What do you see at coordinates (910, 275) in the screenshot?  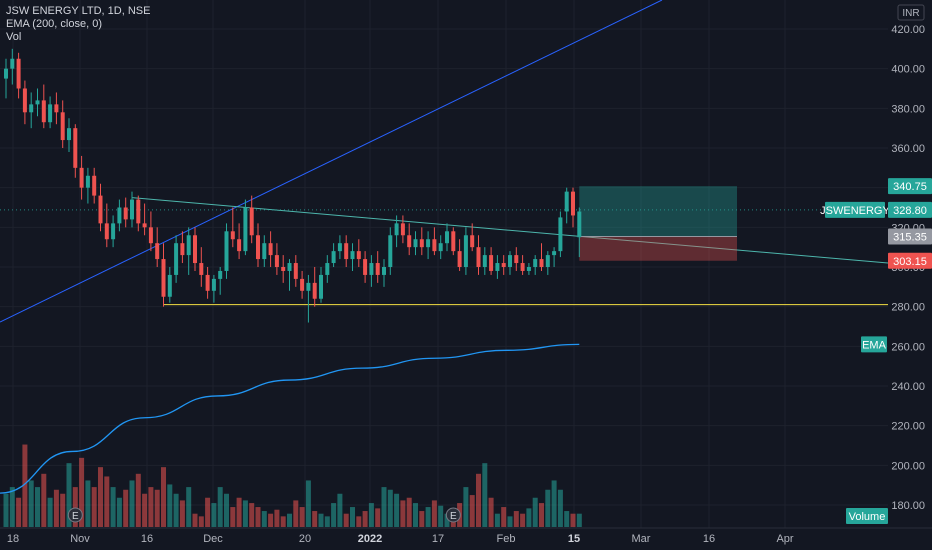 I see `y-axis-panel` at bounding box center [910, 275].